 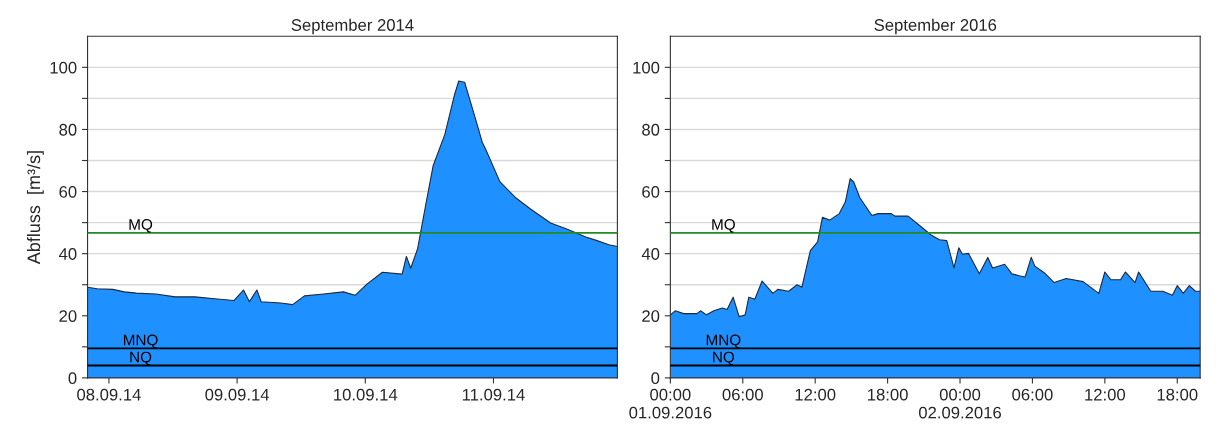 I want to click on chart-title: September 2014, so click(x=352, y=26).